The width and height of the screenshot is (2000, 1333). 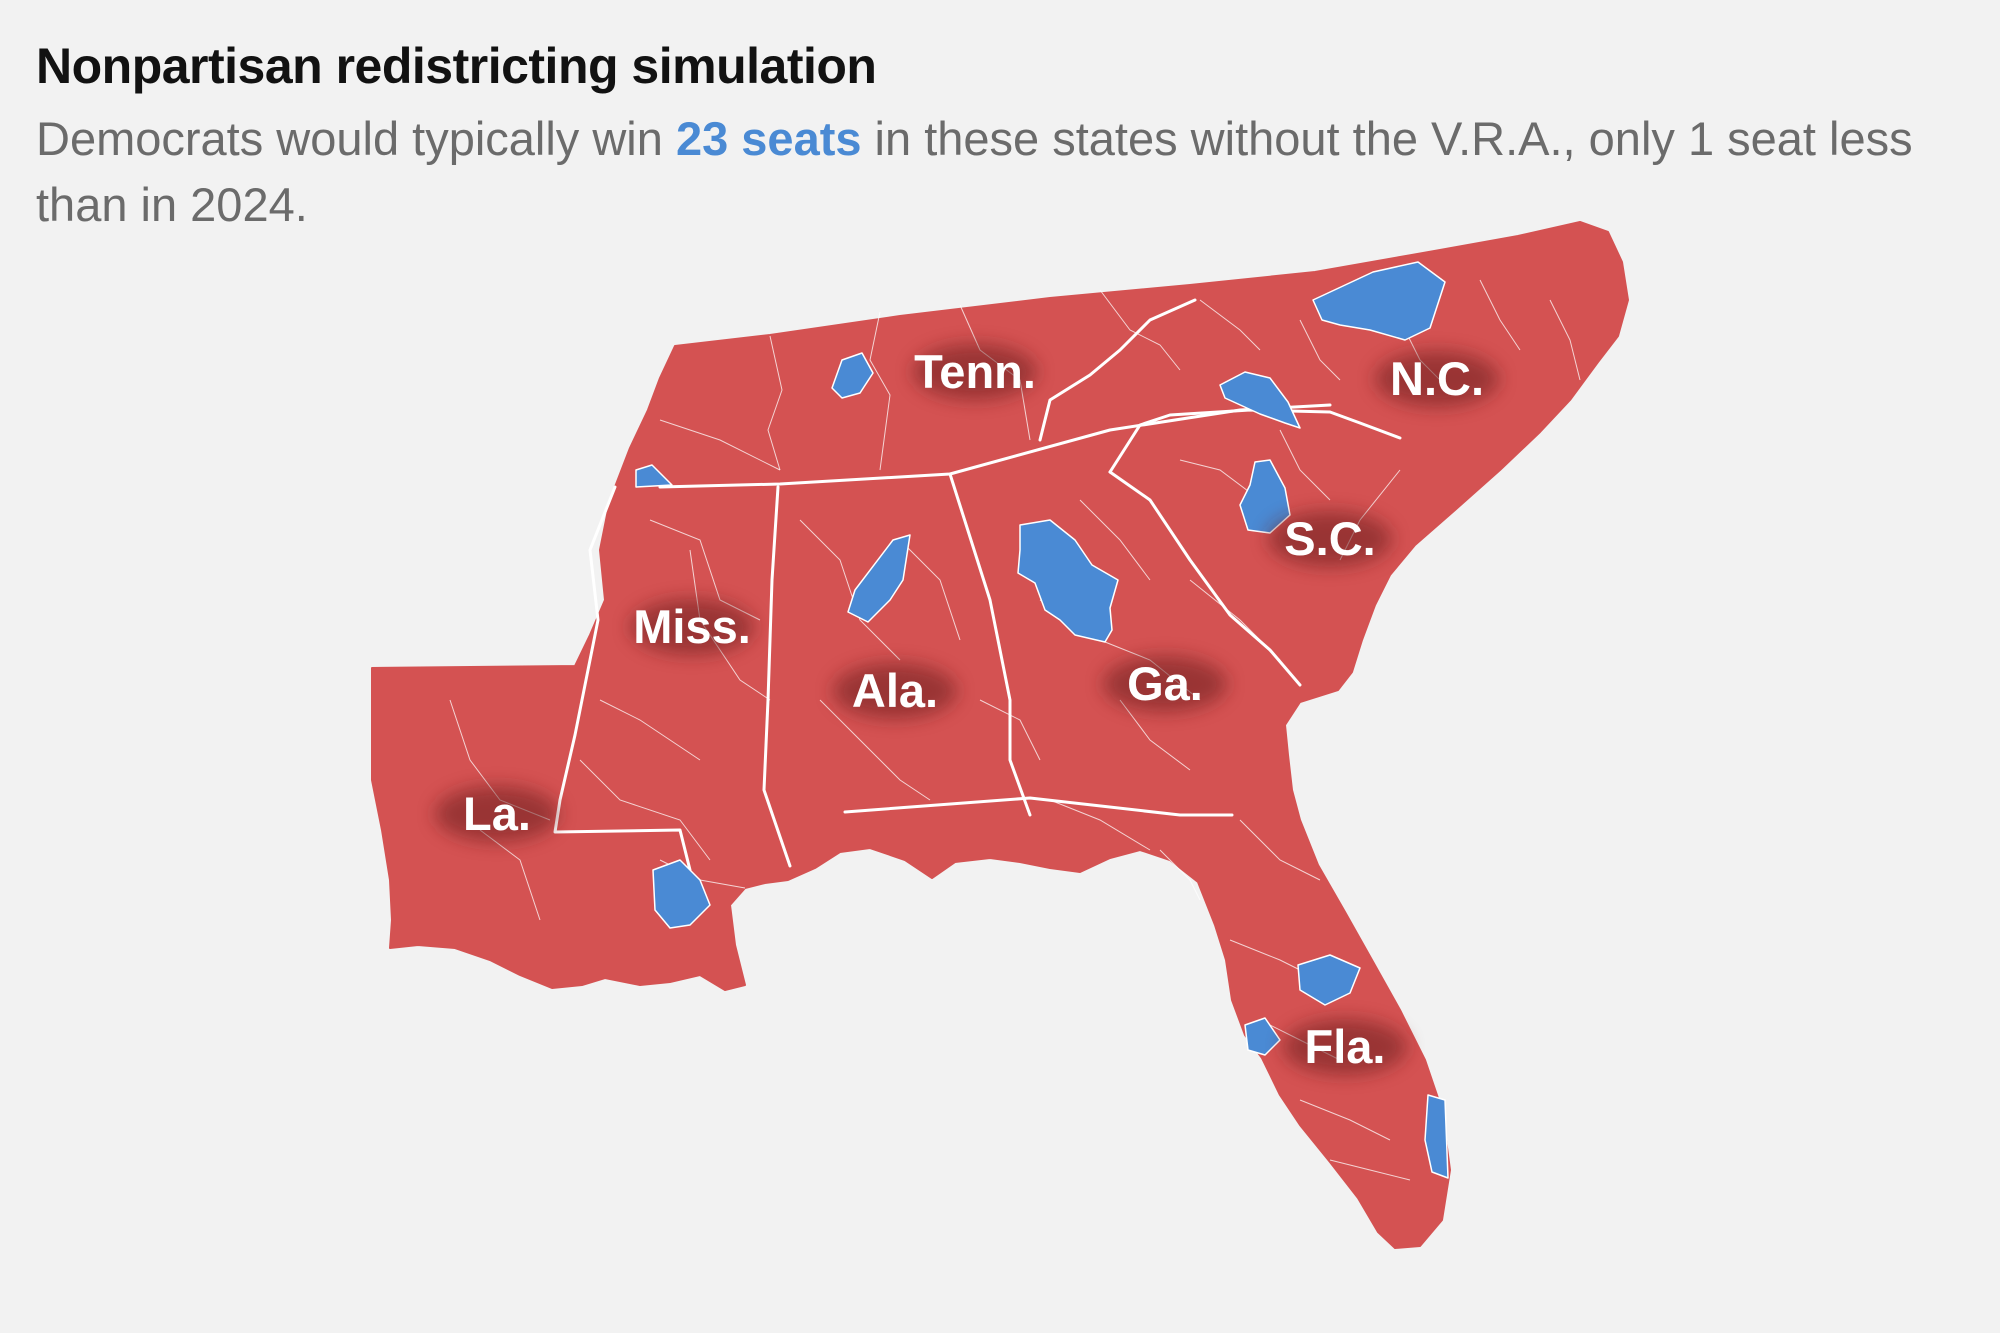 What do you see at coordinates (777, 676) in the screenshot?
I see `ms-al-border` at bounding box center [777, 676].